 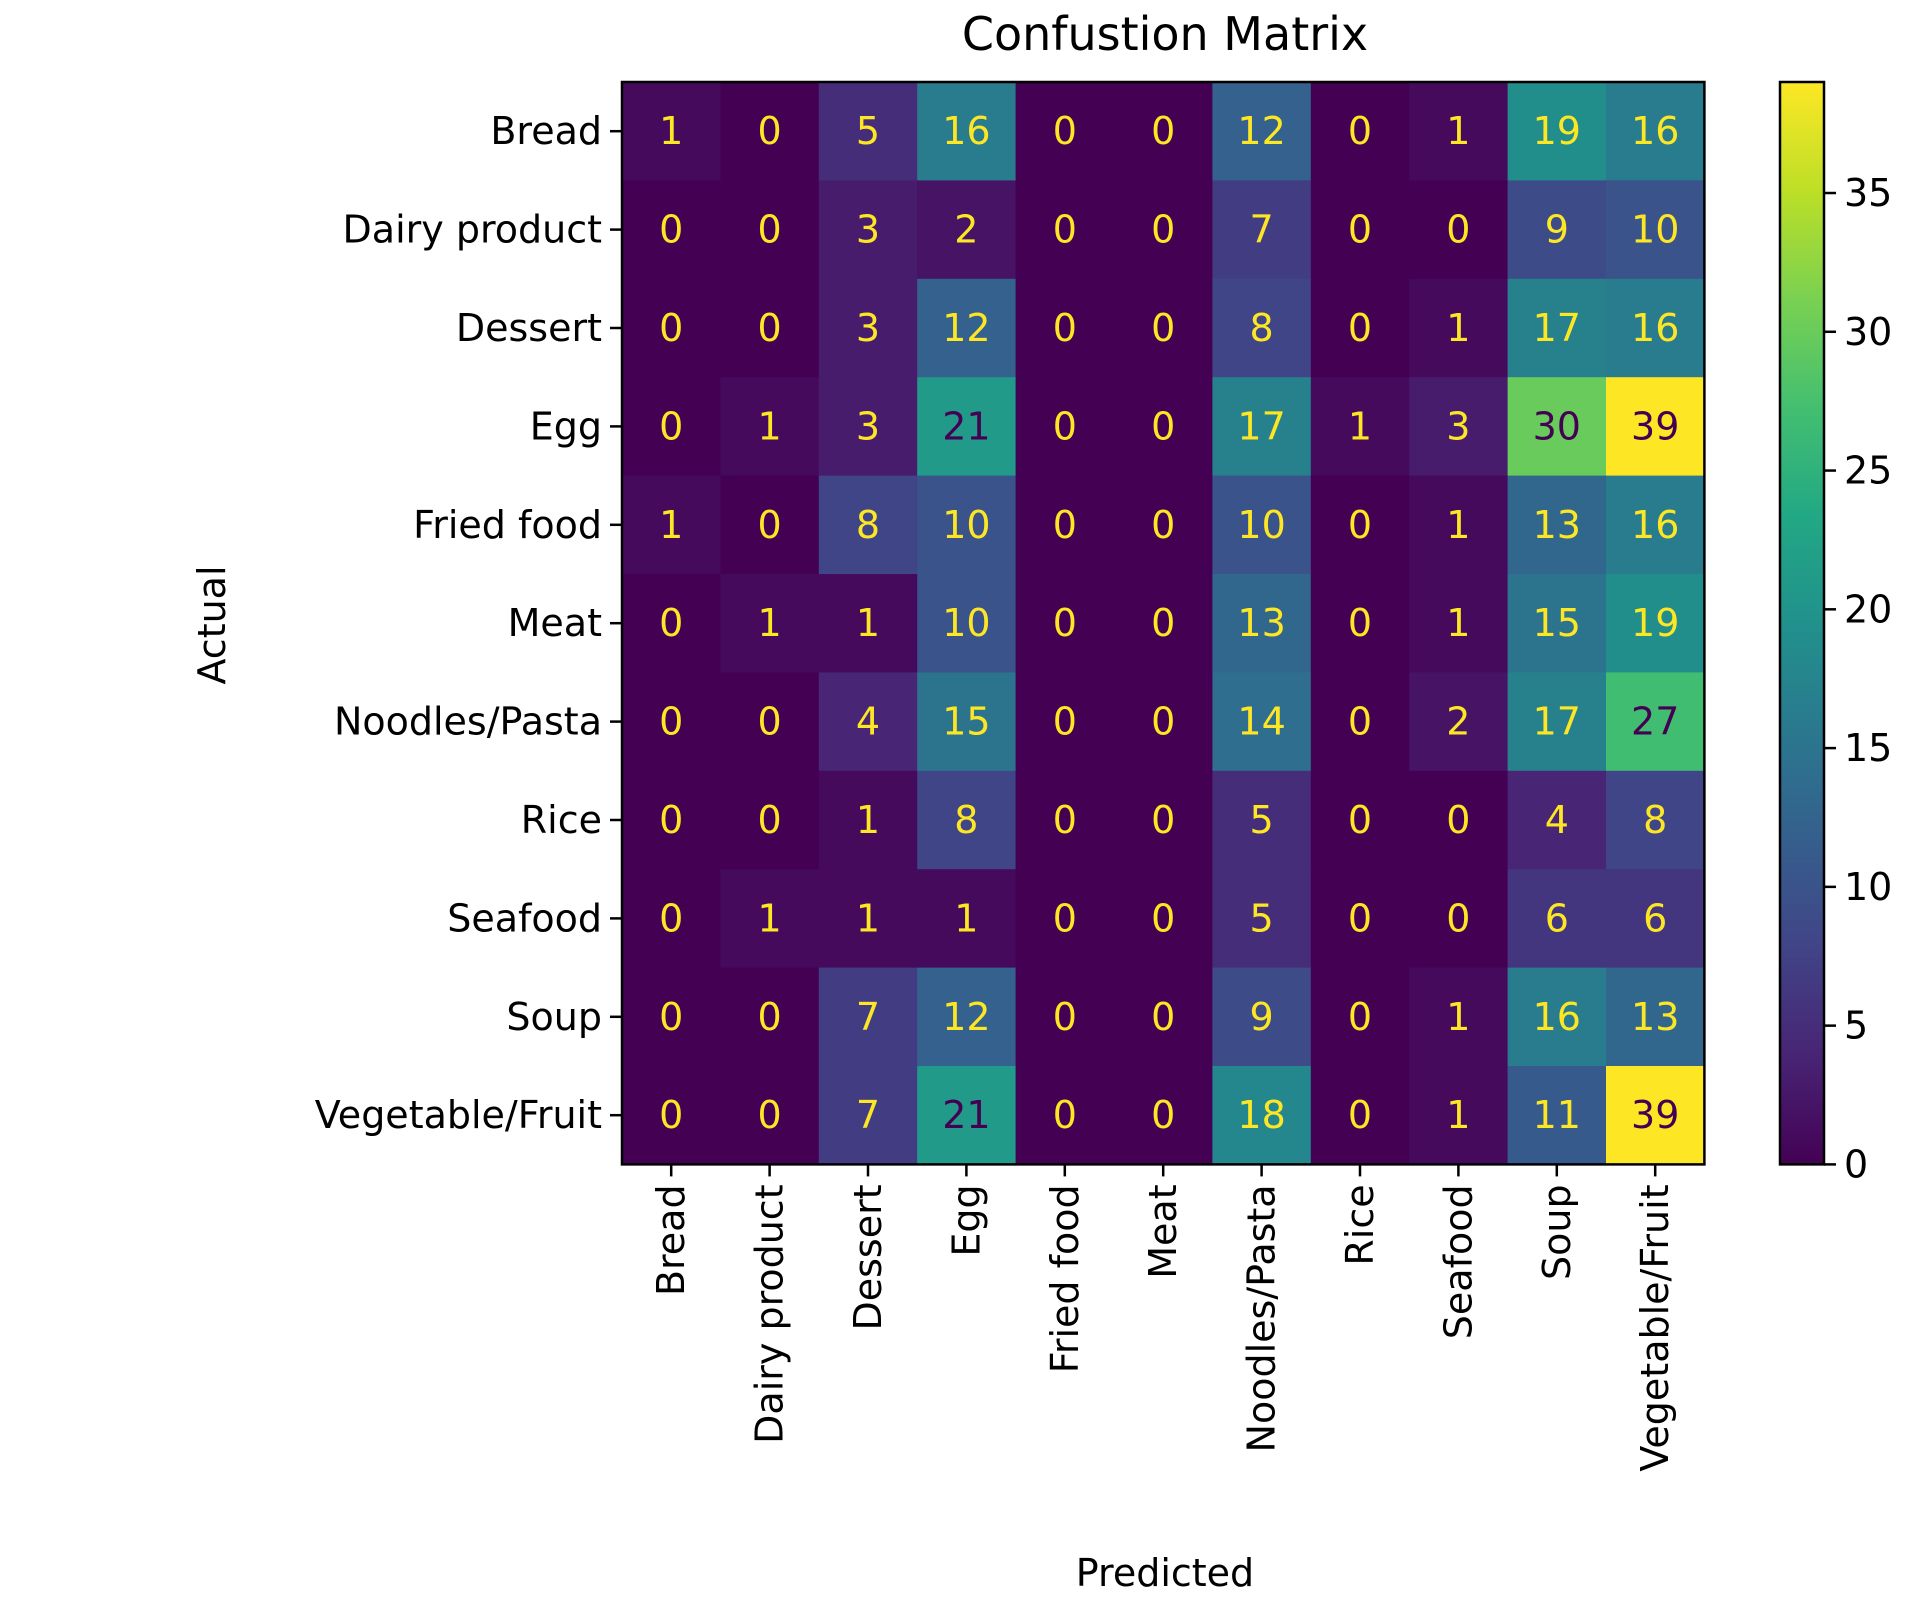 I want to click on x-tick-label: Meat, so click(x=1163, y=1231).